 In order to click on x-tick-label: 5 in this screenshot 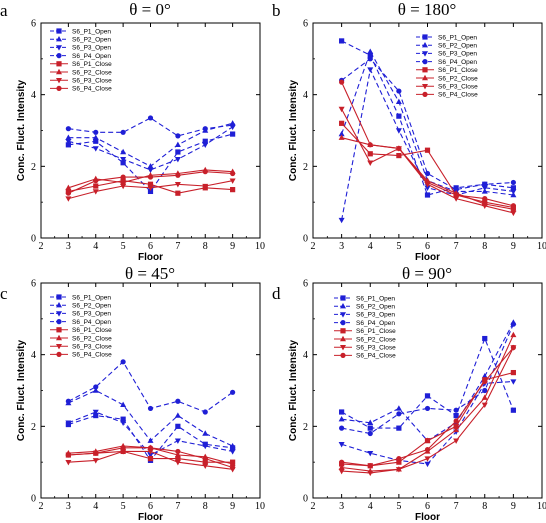, I will do `click(123, 506)`.